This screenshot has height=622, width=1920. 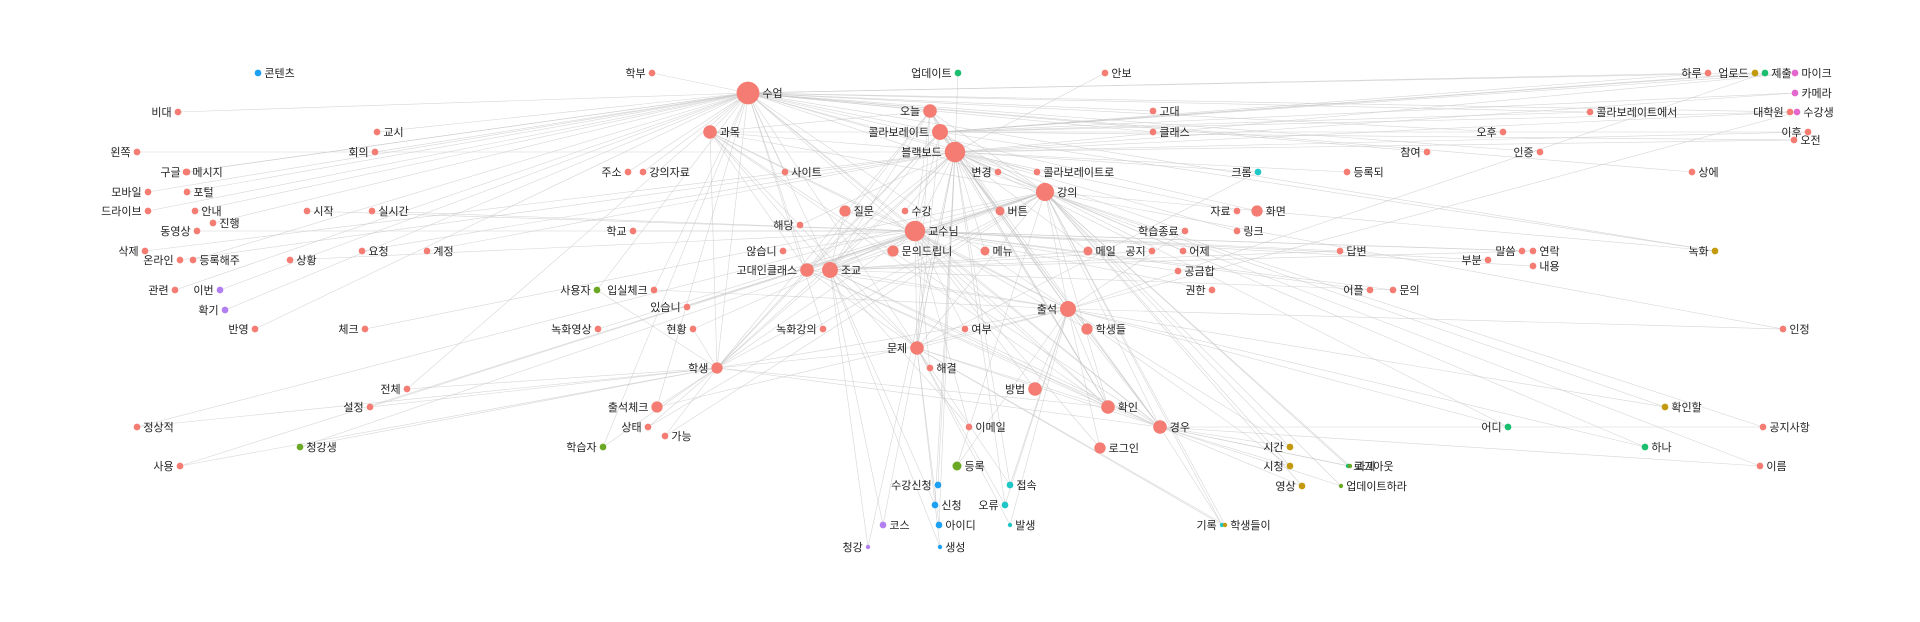 I want to click on node-label: 온라인, so click(x=158, y=260).